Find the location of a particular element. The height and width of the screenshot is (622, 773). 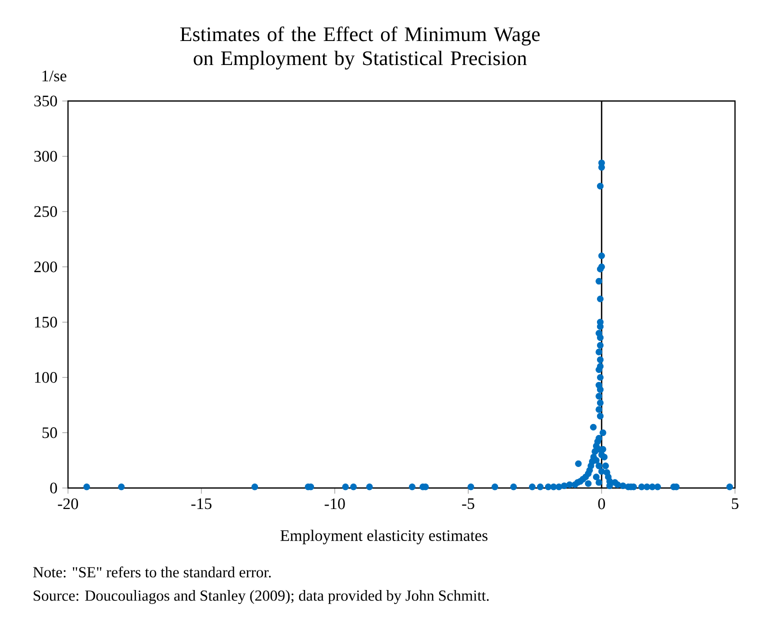

y-tick-label: 300 is located at coordinates (45, 156).